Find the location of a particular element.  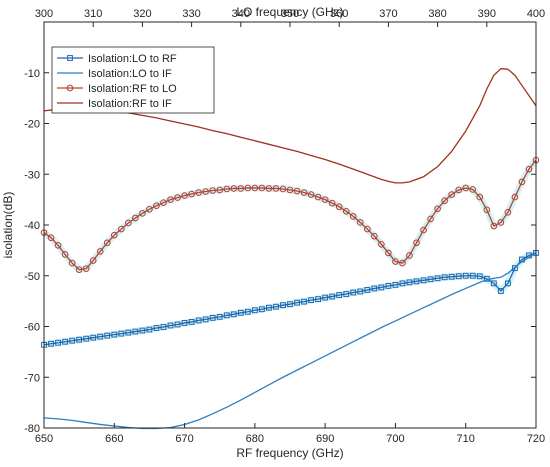

y-tick-label: -80 is located at coordinates (32, 429).